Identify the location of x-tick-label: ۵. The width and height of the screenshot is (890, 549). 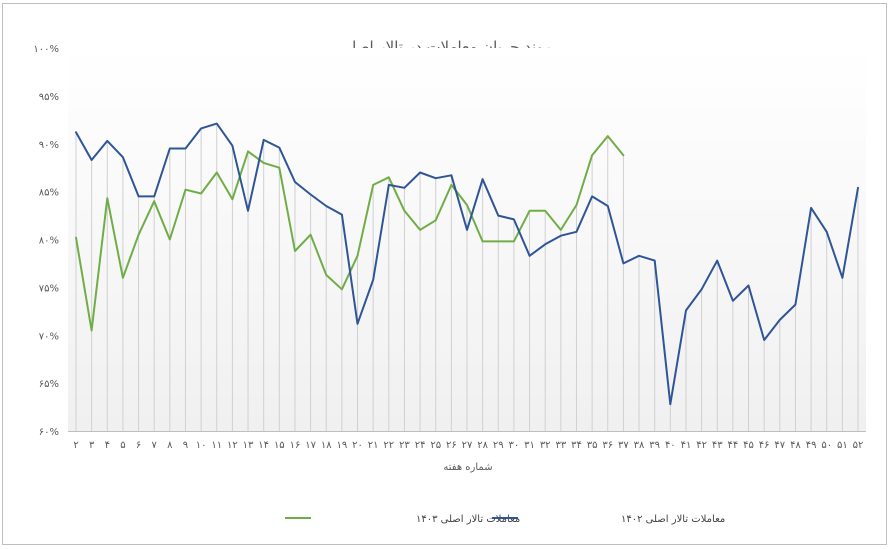
(122, 445).